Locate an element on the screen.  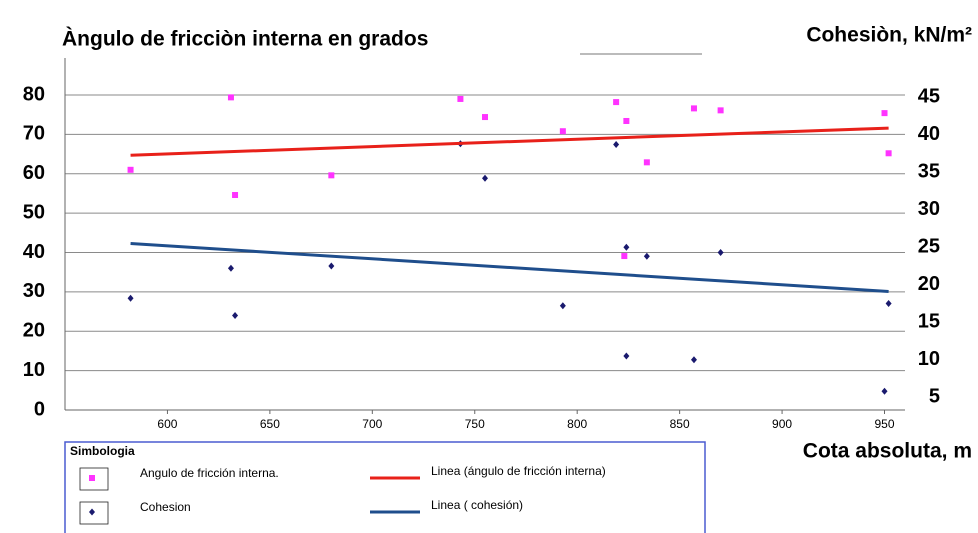
y-axis-title: Àngulo de fricciòn interna en grados is located at coordinates (245, 39).